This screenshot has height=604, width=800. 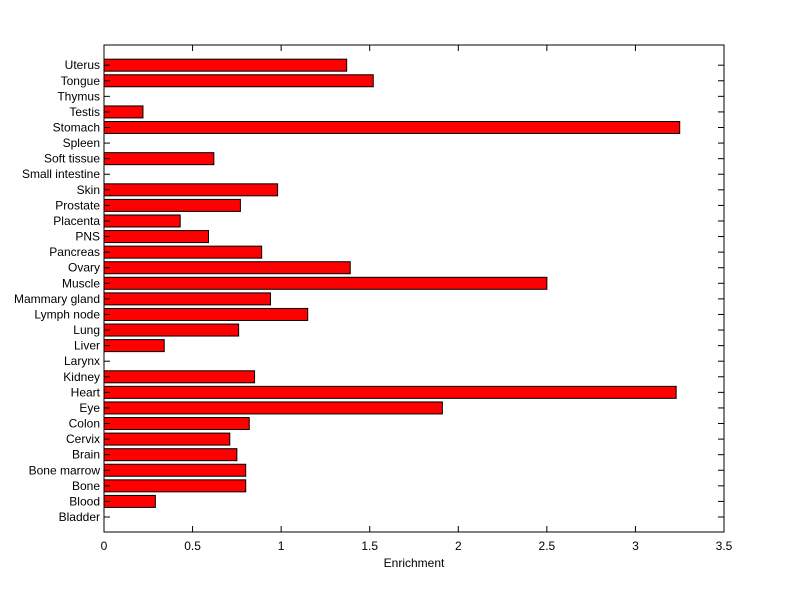 I want to click on x-axis-label: Enrichment, so click(x=414, y=563).